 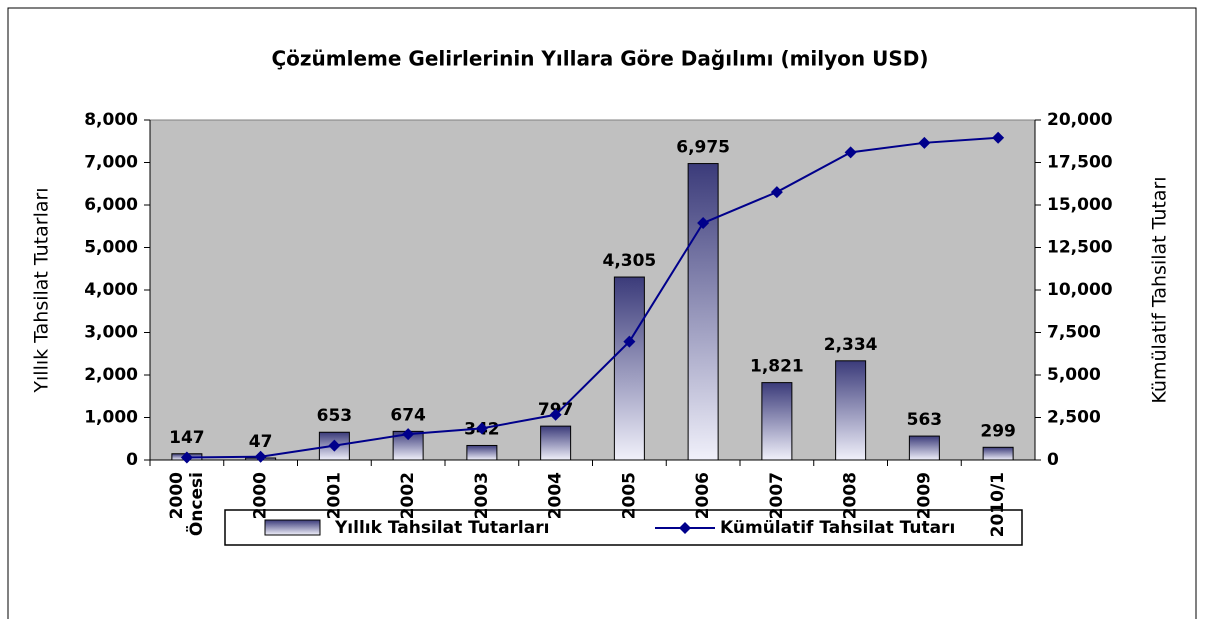 What do you see at coordinates (1080, 163) in the screenshot?
I see `y2-tick-label: 17,500` at bounding box center [1080, 163].